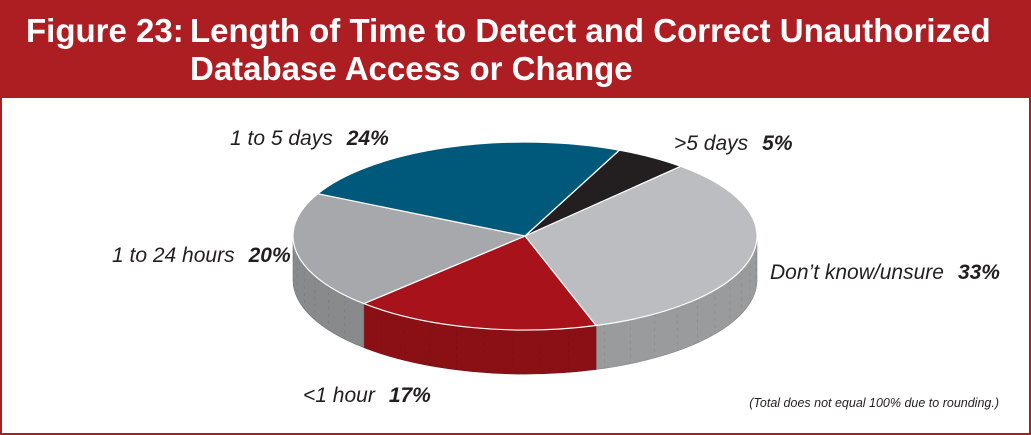 This screenshot has width=1031, height=435. I want to click on slice-label-over-5-days: >5 days 5%, so click(733, 144).